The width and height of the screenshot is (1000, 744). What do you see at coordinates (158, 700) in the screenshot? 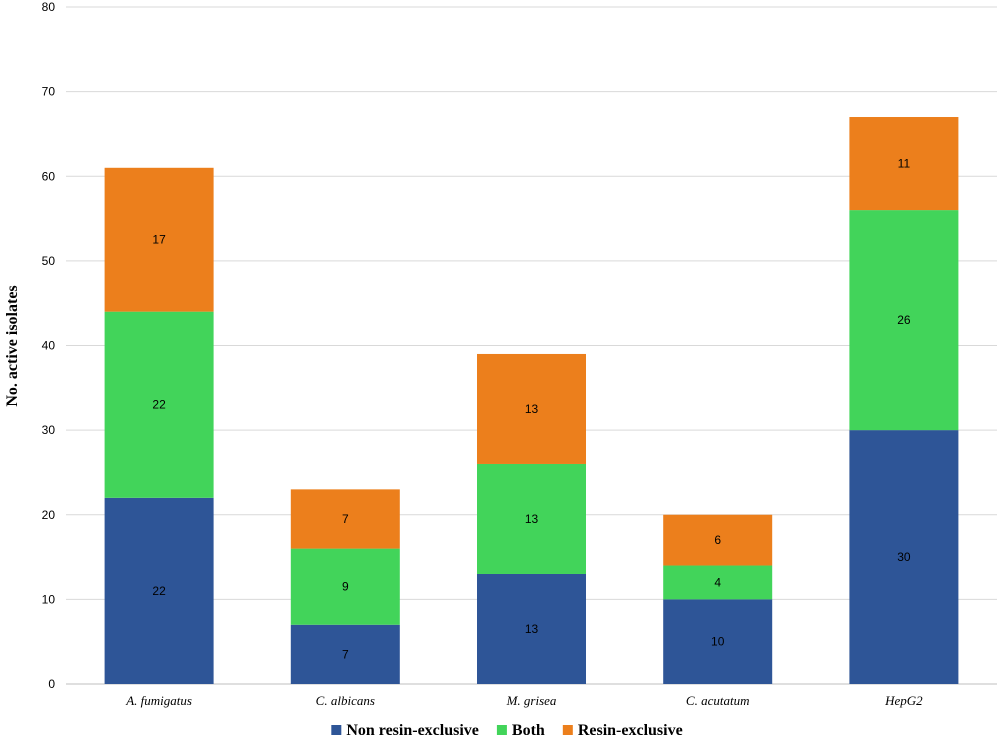
I see `x-category-label: A. fumigatus` at bounding box center [158, 700].